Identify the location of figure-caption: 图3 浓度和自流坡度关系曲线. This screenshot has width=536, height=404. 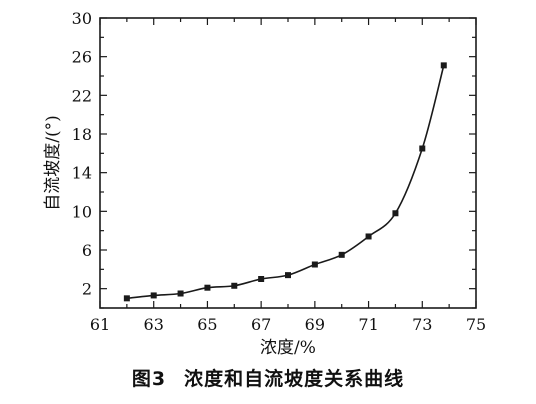
(268, 377).